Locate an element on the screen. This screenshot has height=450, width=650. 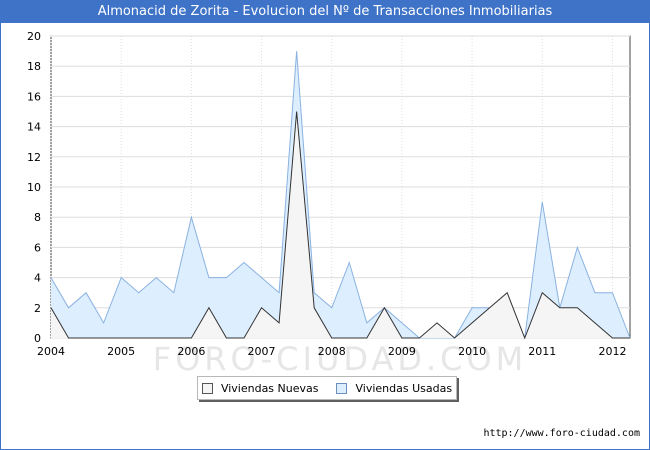
legend-item-nuevas: Viviendas Nuevas is located at coordinates (260, 388).